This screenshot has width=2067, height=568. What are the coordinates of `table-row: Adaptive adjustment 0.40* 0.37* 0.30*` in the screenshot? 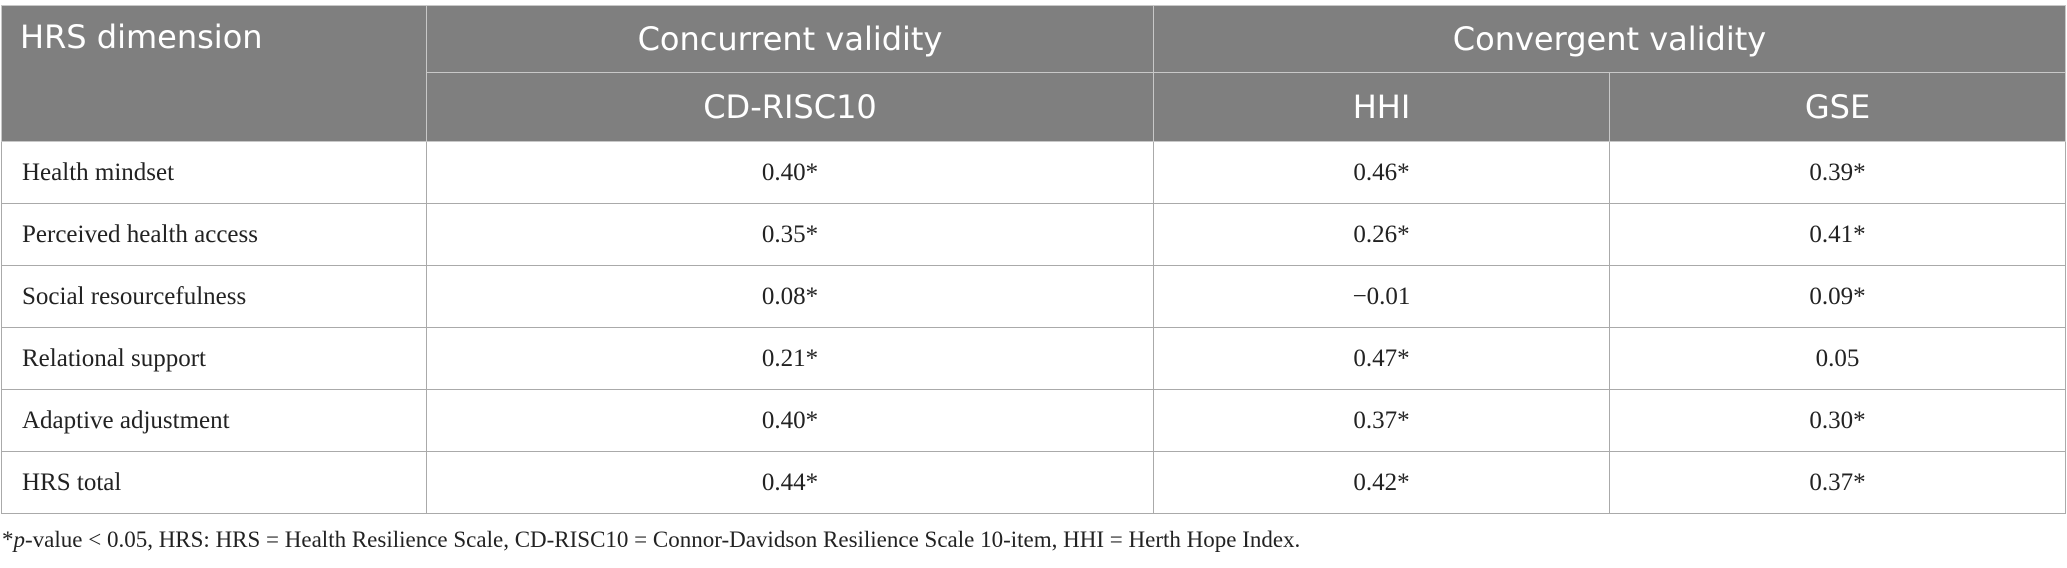 It's located at (1033, 420).